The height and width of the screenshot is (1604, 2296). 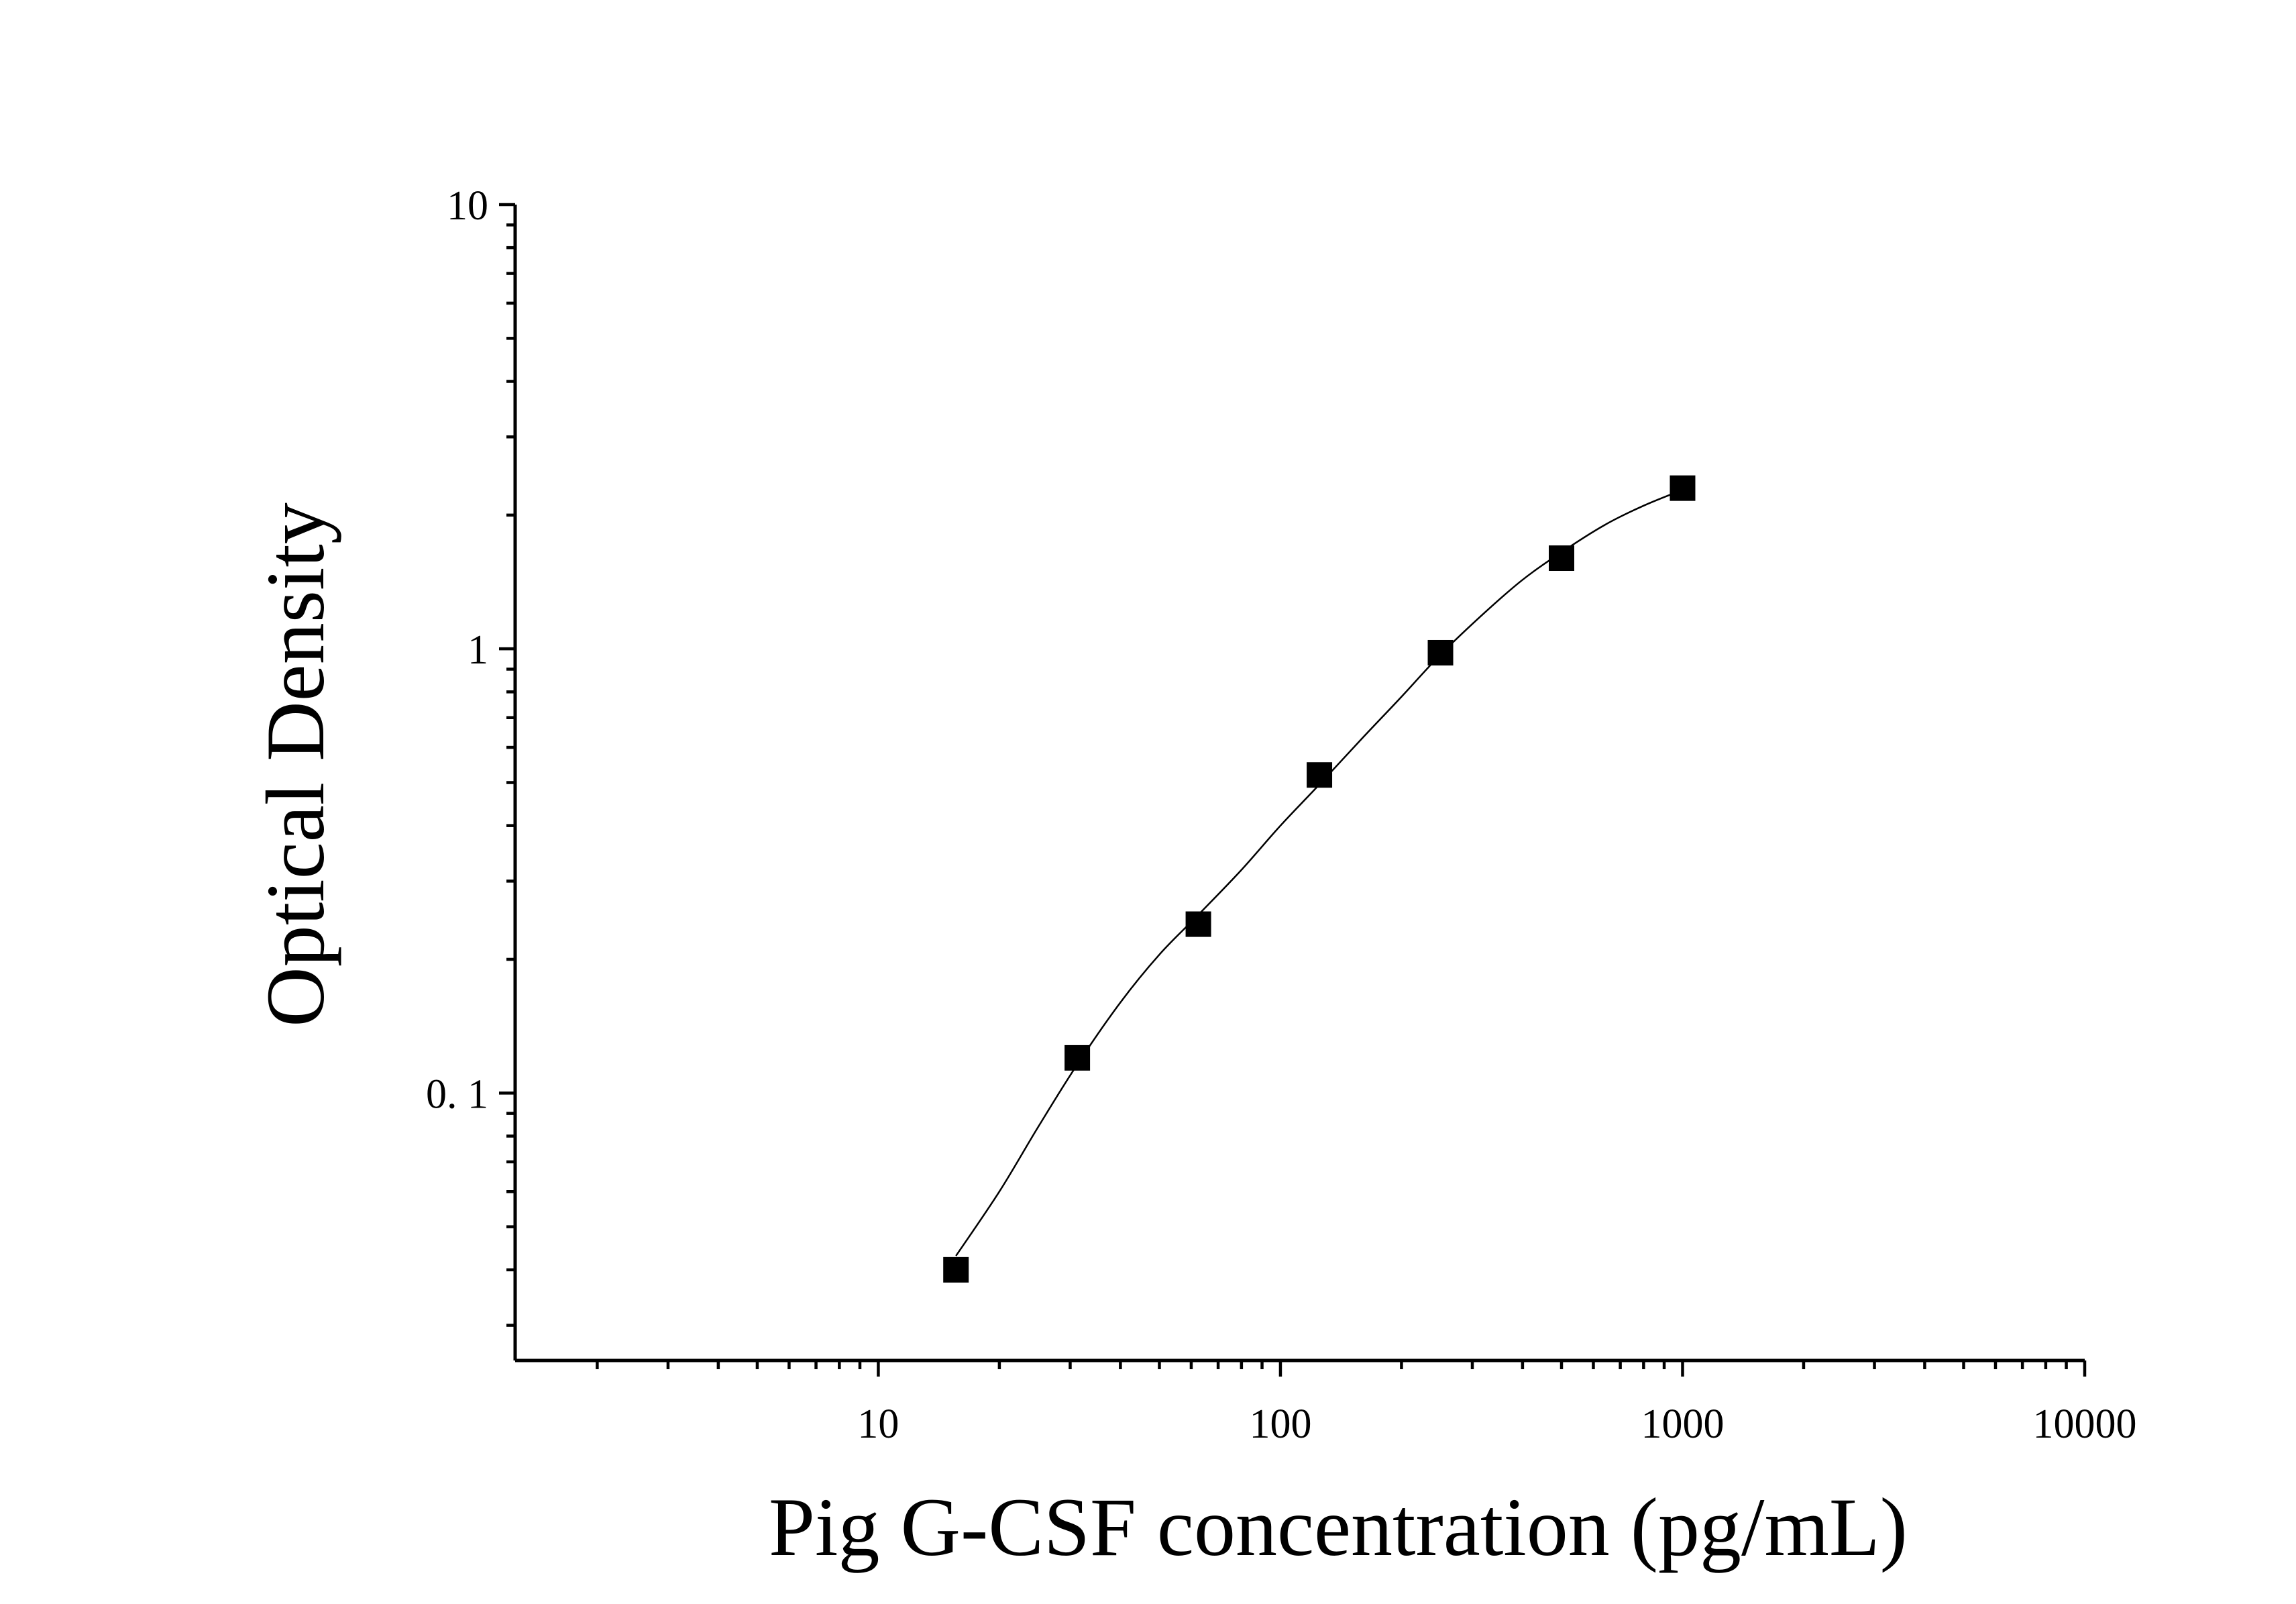 I want to click on x-tick-label: 10, so click(x=878, y=1424).